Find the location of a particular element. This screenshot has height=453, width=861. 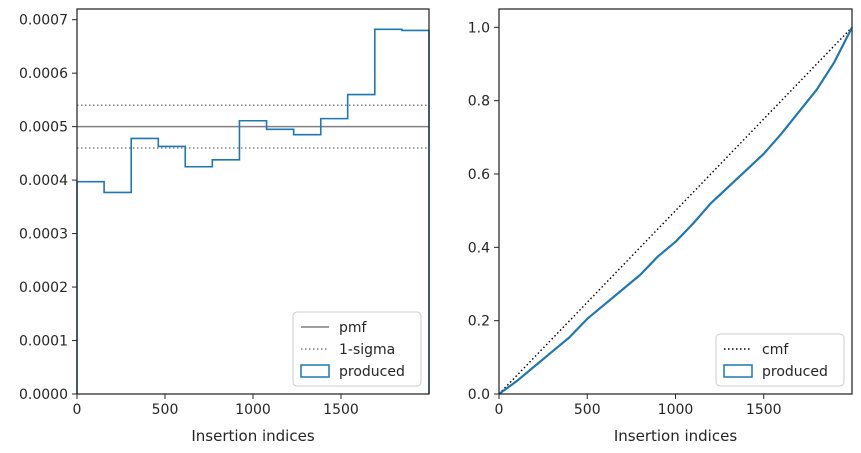

y-tick-label: 0.0003 is located at coordinates (43, 235).